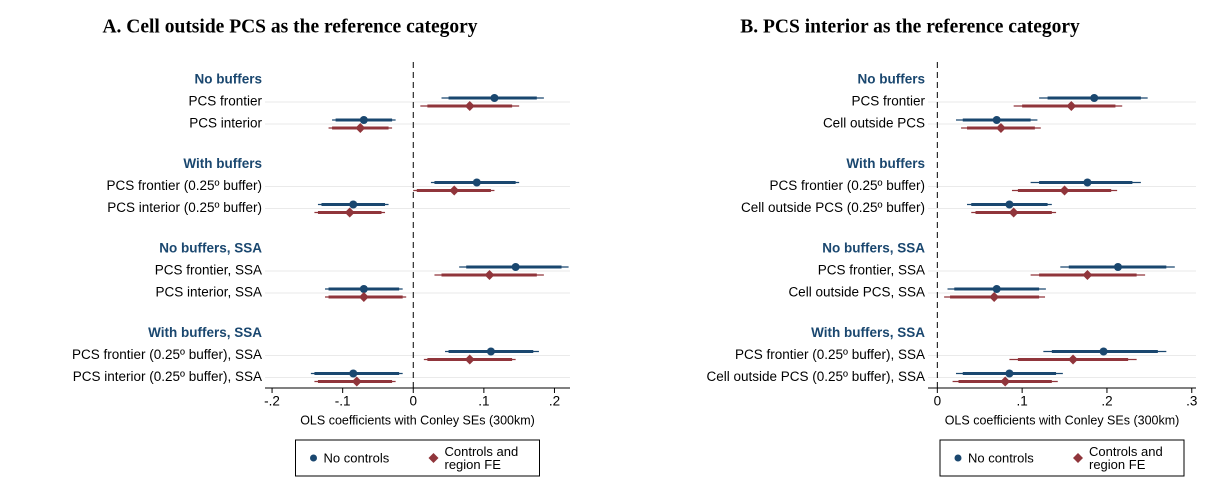 Image resolution: width=1213 pixels, height=480 pixels. What do you see at coordinates (343, 401) in the screenshot?
I see `x-tick-label: -.1` at bounding box center [343, 401].